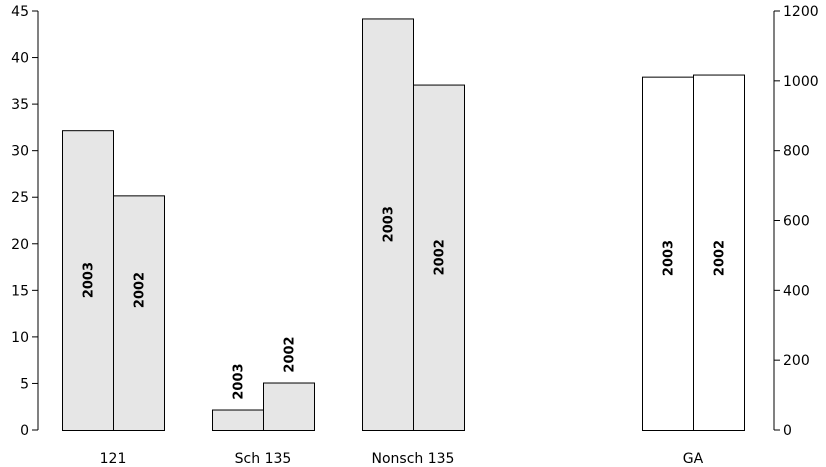 This screenshot has width=826, height=467. What do you see at coordinates (20, 105) in the screenshot?
I see `left-tick-label: 35` at bounding box center [20, 105].